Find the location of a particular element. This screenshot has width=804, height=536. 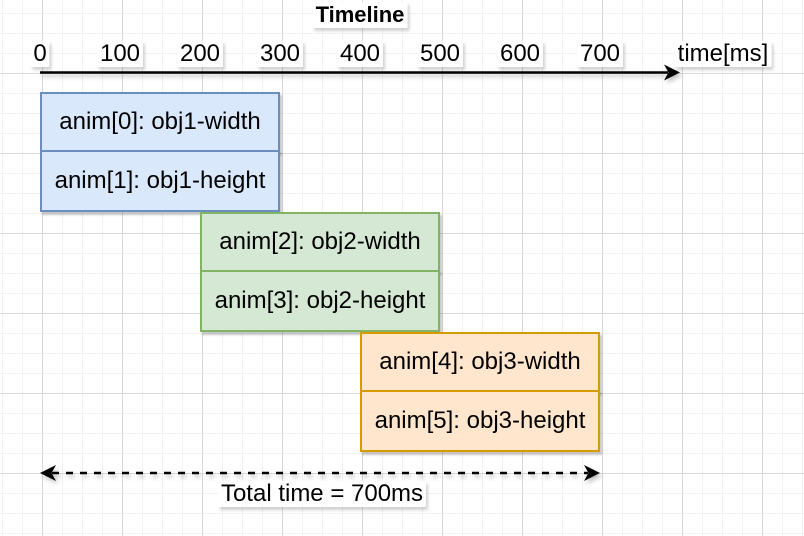

bar-label: anim[2]: obj2-width is located at coordinates (320, 241).